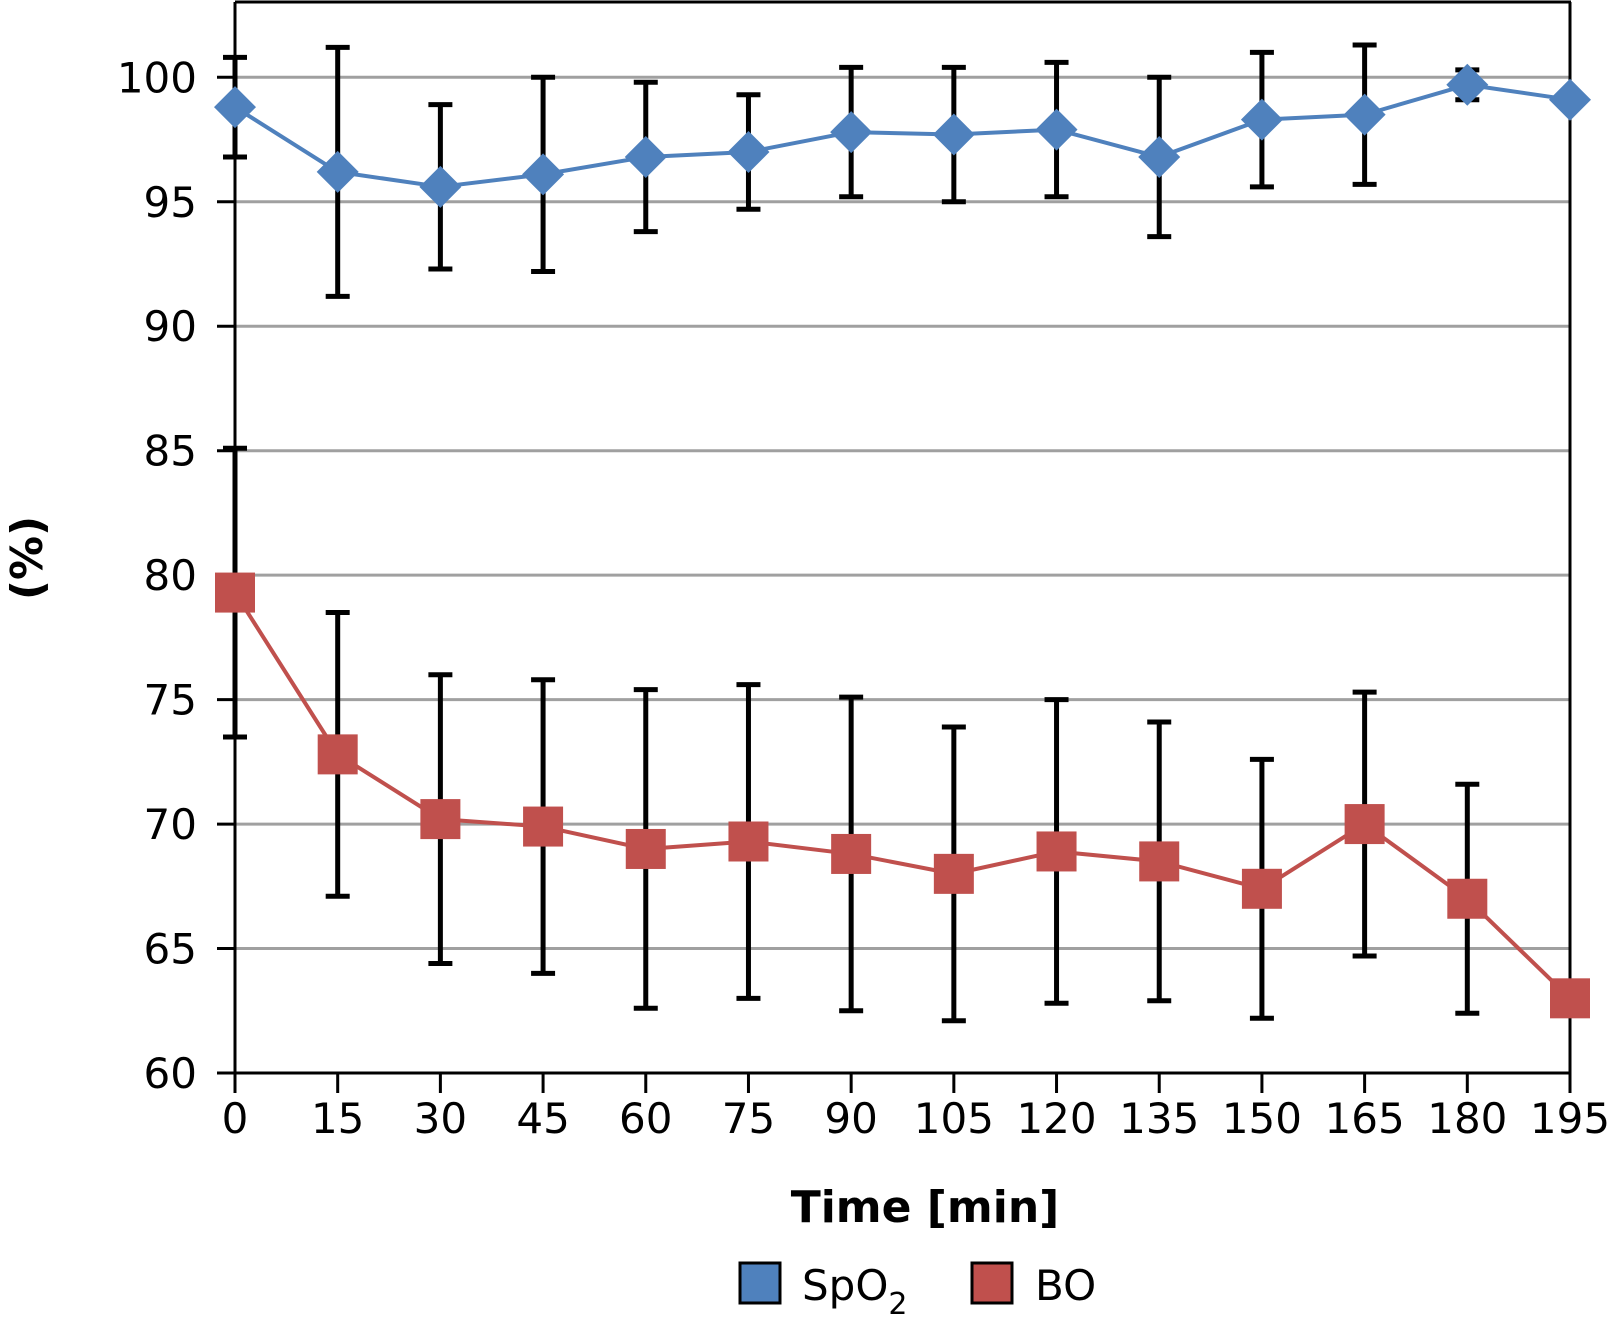 The height and width of the screenshot is (1321, 1609). What do you see at coordinates (748, 1118) in the screenshot?
I see `x-tick-label: 75` at bounding box center [748, 1118].